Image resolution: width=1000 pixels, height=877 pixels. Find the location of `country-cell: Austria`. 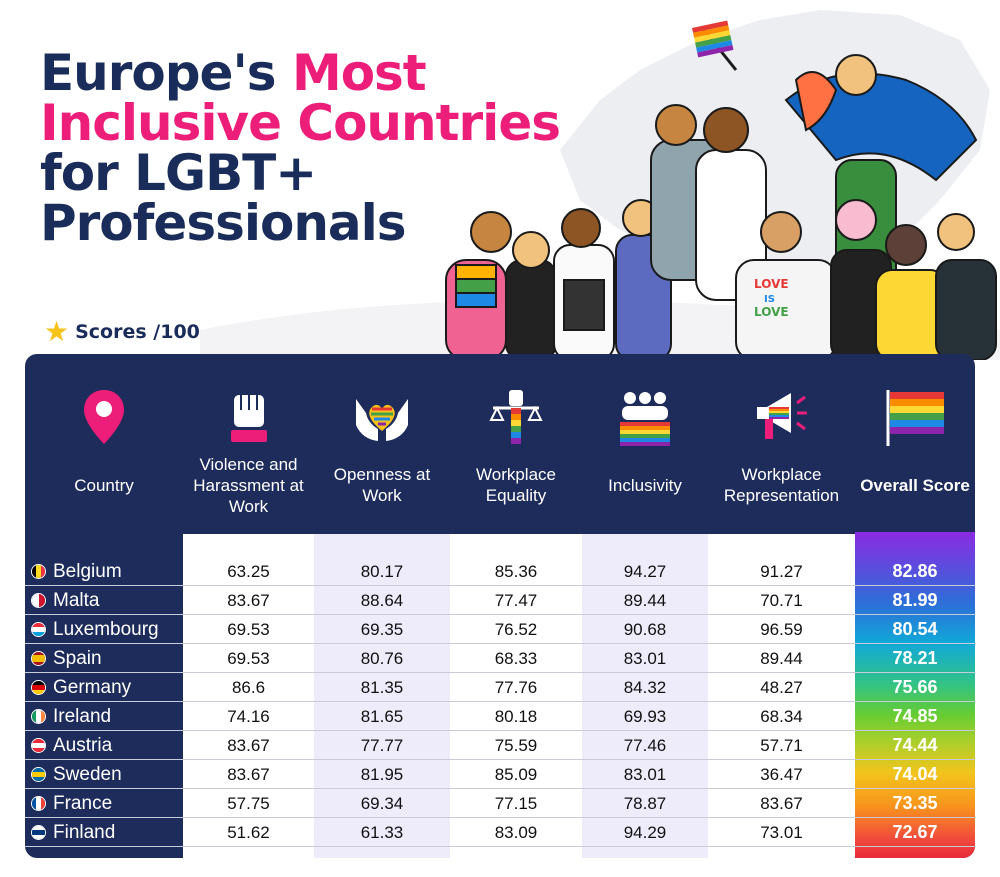

country-cell: Austria is located at coordinates (104, 745).